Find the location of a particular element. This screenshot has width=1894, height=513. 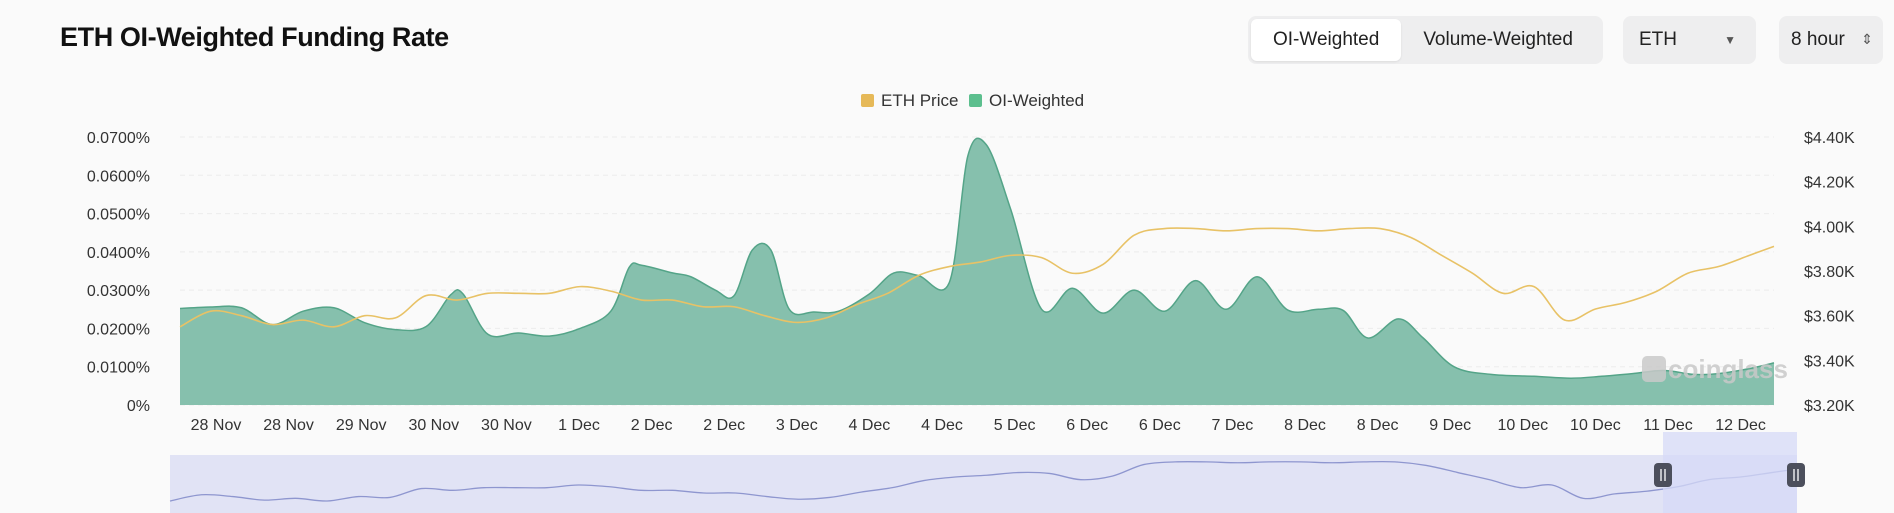

coinglass-logo-icon is located at coordinates (1654, 369).